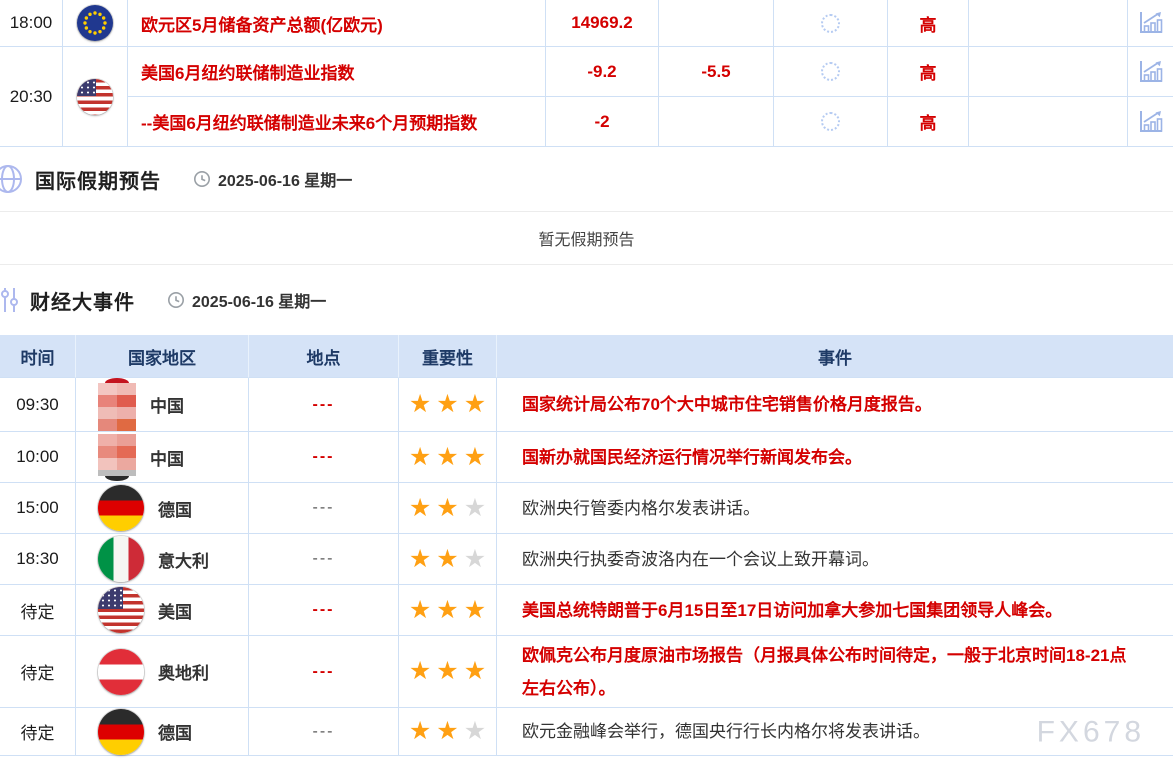 The image size is (1173, 771). I want to click on austria-flag-icon, so click(121, 671).